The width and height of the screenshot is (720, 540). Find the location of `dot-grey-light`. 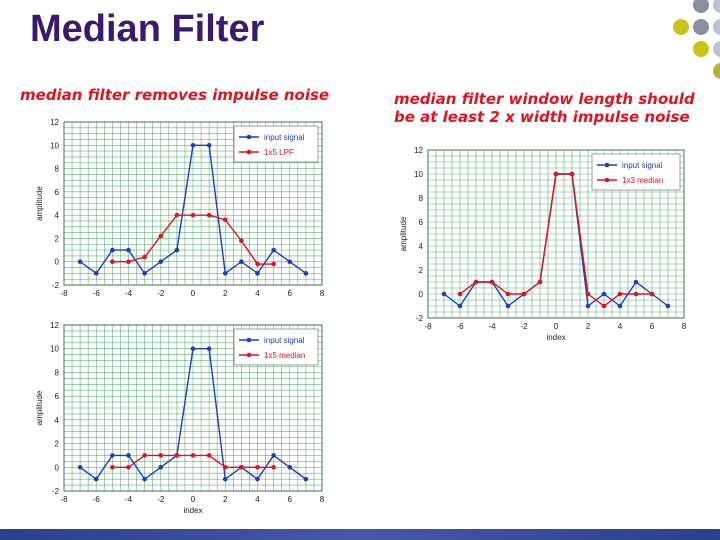

dot-grey-light is located at coordinates (716, 49).